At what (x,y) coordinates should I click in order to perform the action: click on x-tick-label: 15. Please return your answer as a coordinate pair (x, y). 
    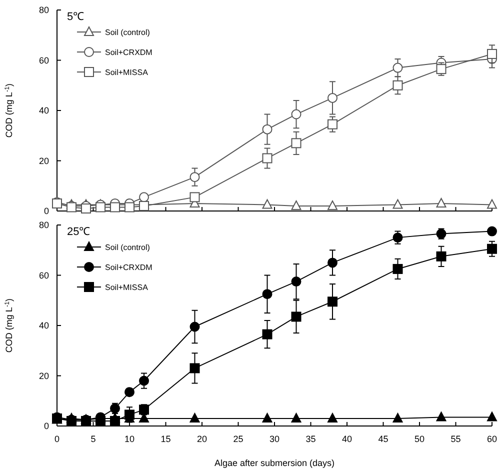
    Looking at the image, I should click on (165, 439).